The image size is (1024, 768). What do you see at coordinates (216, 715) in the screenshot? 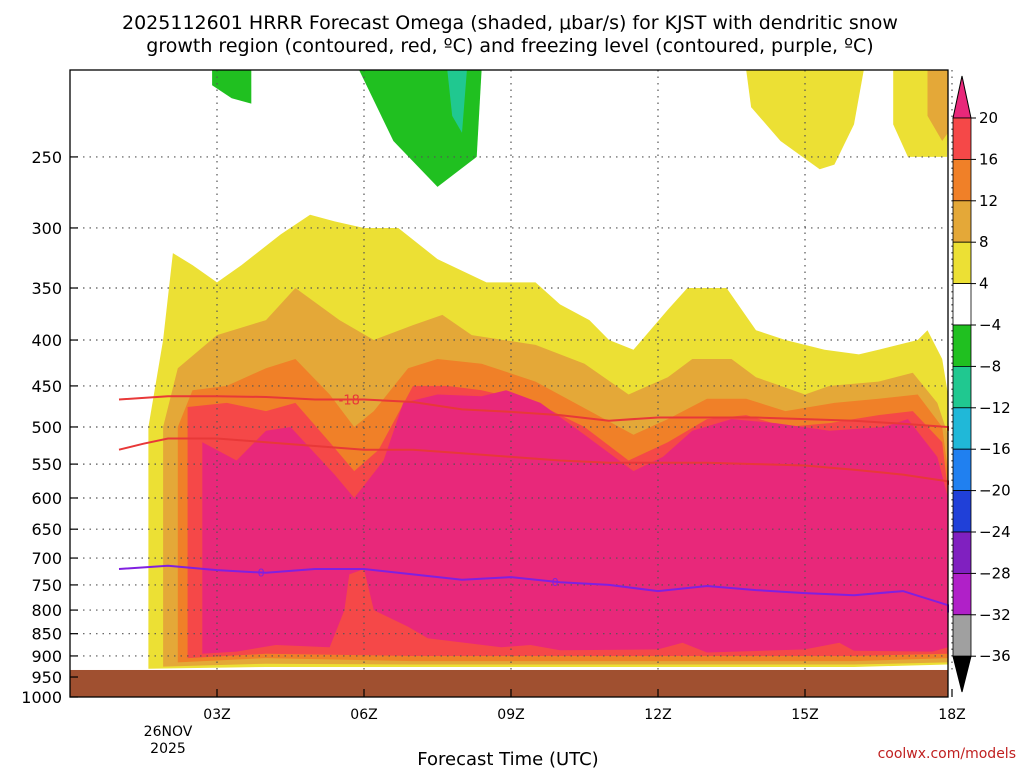
I see `x-tick-label: 03Z` at bounding box center [216, 715].